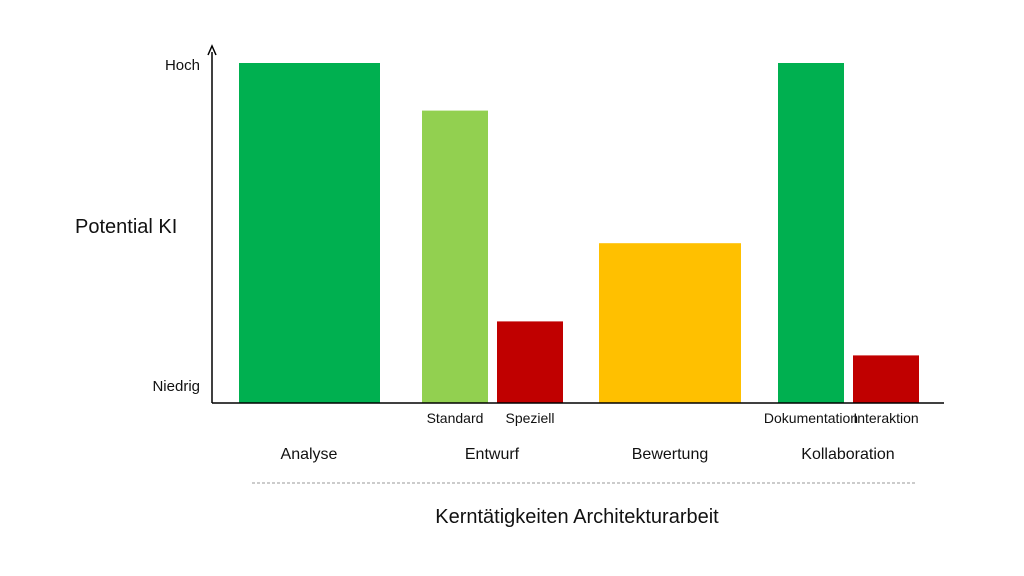  I want to click on category-label-entwurf: Entwurf, so click(492, 454).